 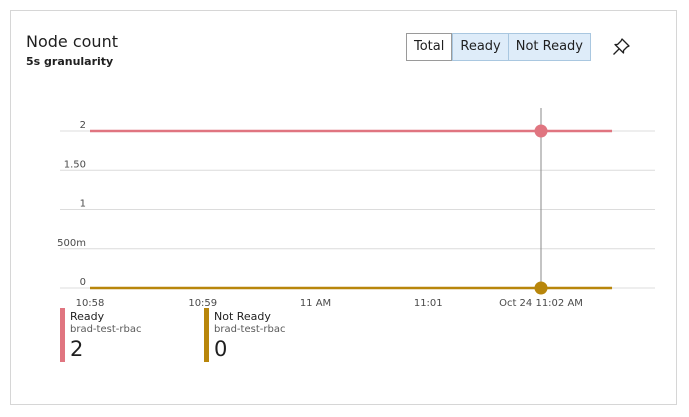 I want to click on legend-ready-resource: brad-test-rbac, so click(x=106, y=329).